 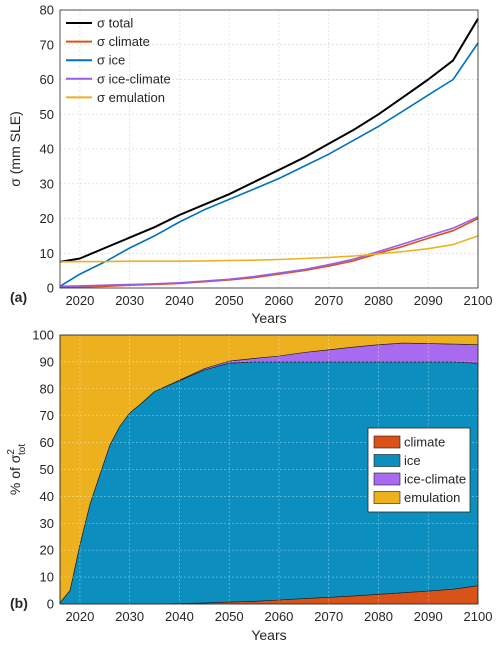 I want to click on panel-b-y-tick-label: 60, so click(x=47, y=442).